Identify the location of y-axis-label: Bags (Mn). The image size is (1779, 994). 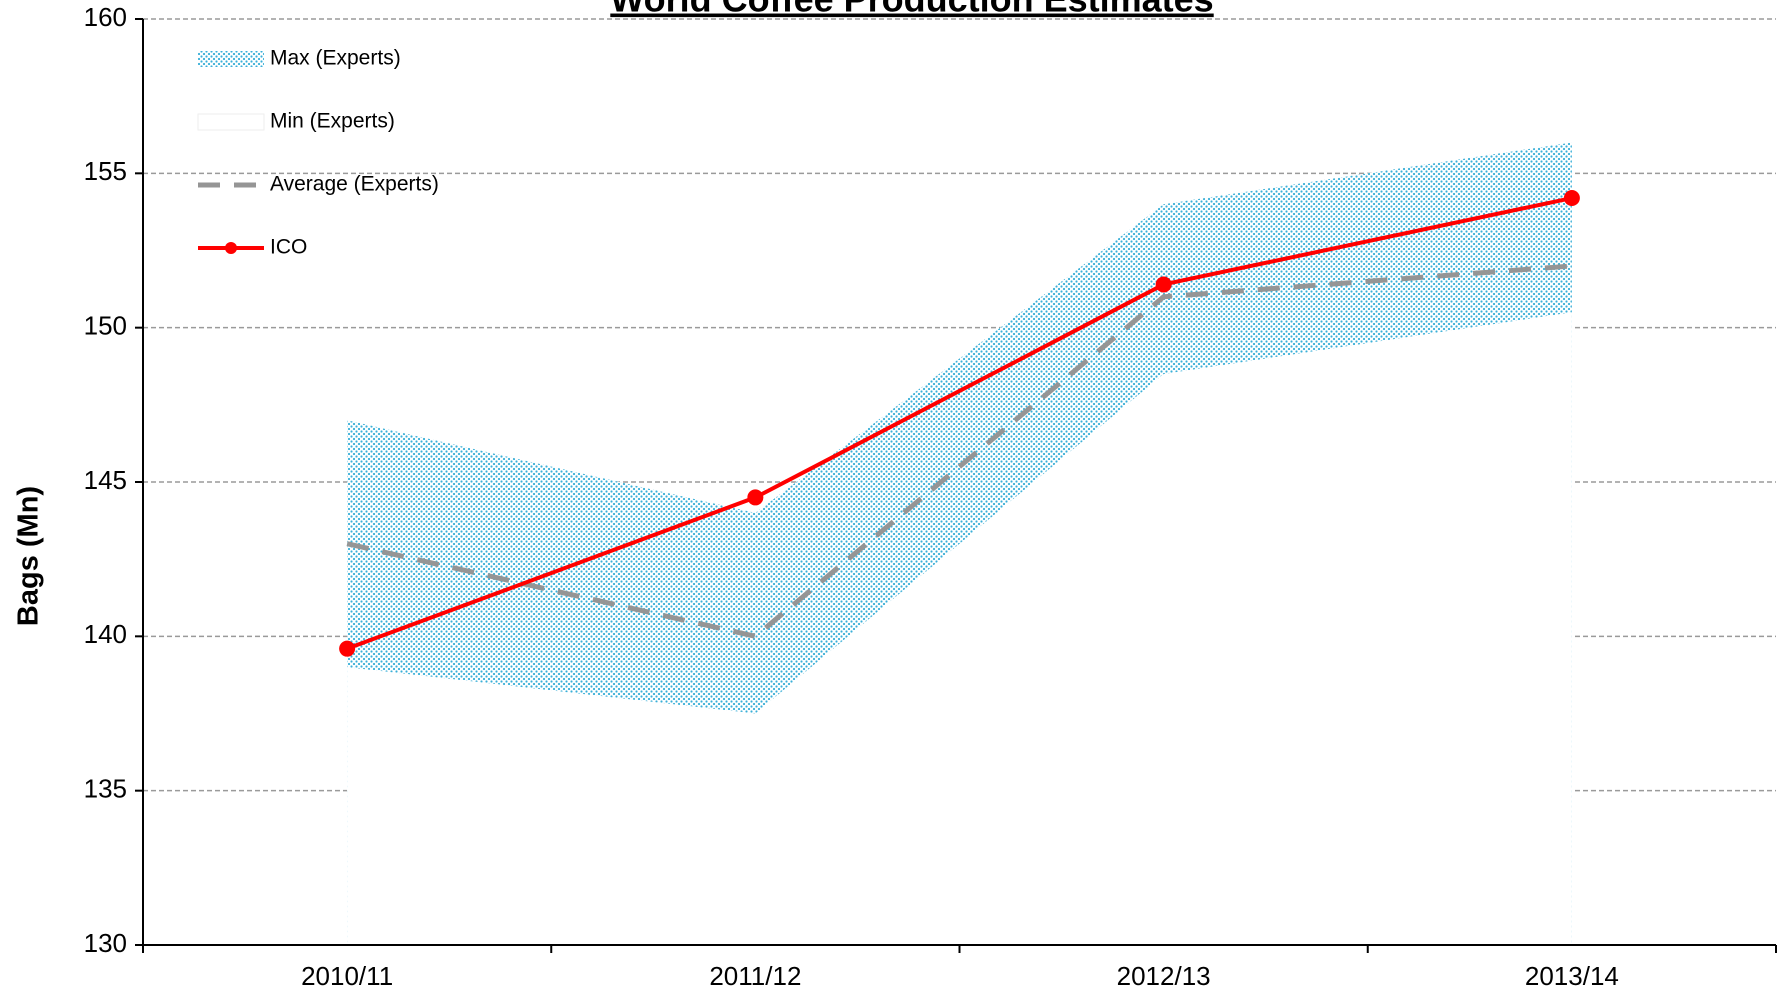
(29, 556).